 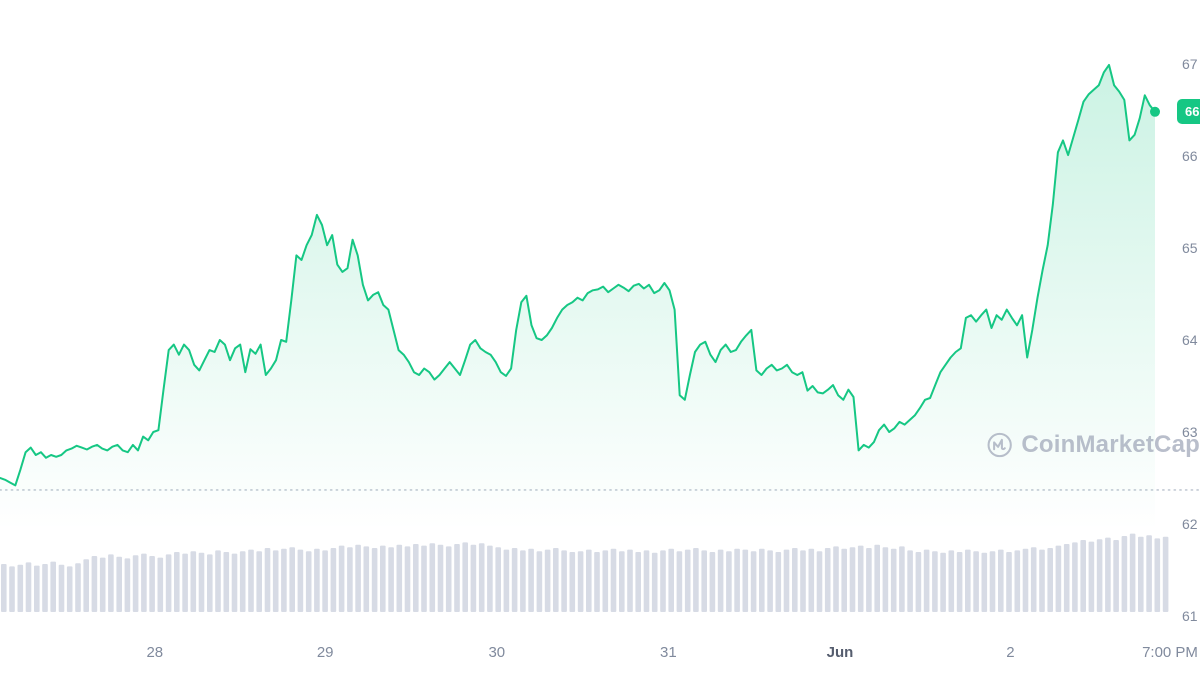 I want to click on y-tick-label: 63, so click(x=1190, y=432).